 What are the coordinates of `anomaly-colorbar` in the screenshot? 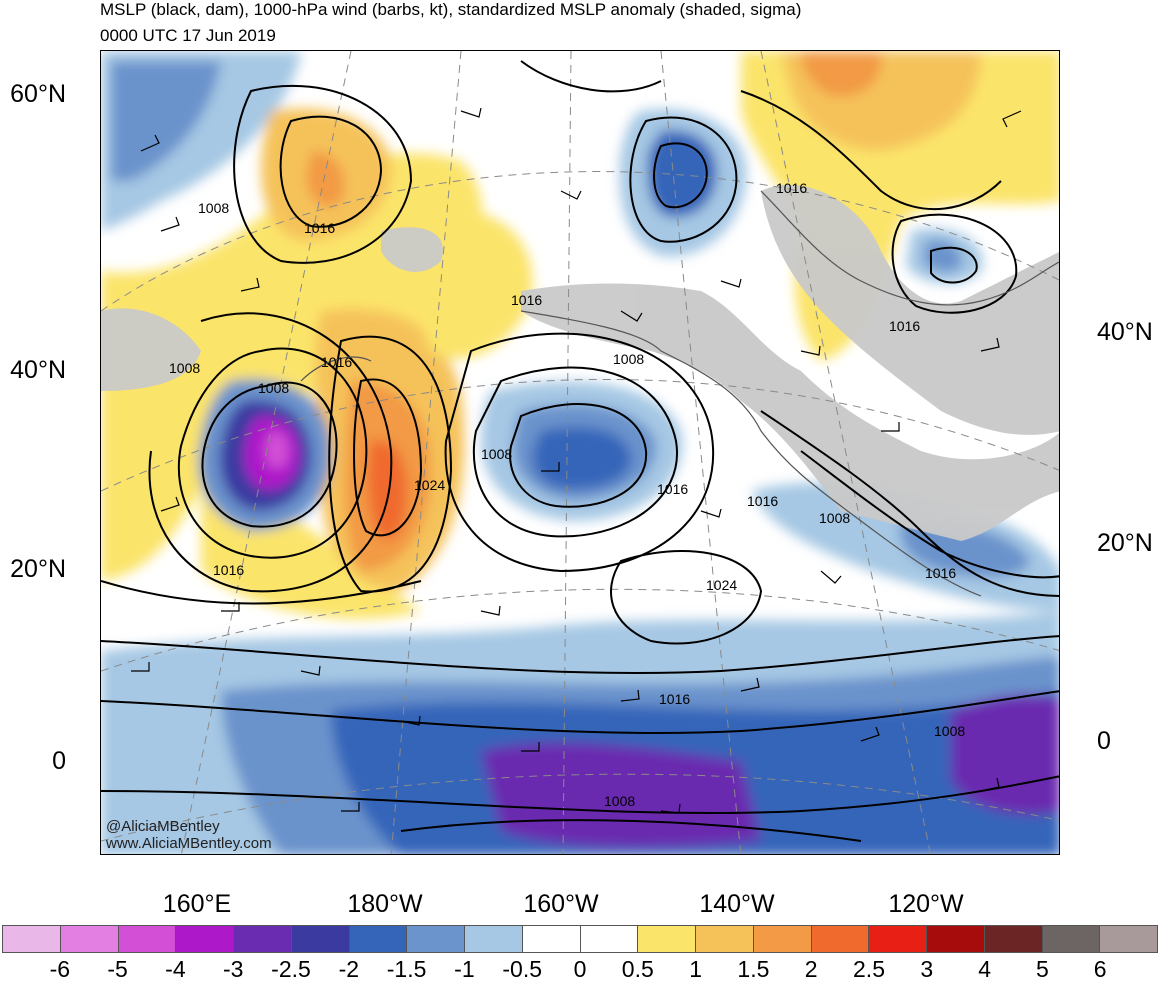 It's located at (580, 939).